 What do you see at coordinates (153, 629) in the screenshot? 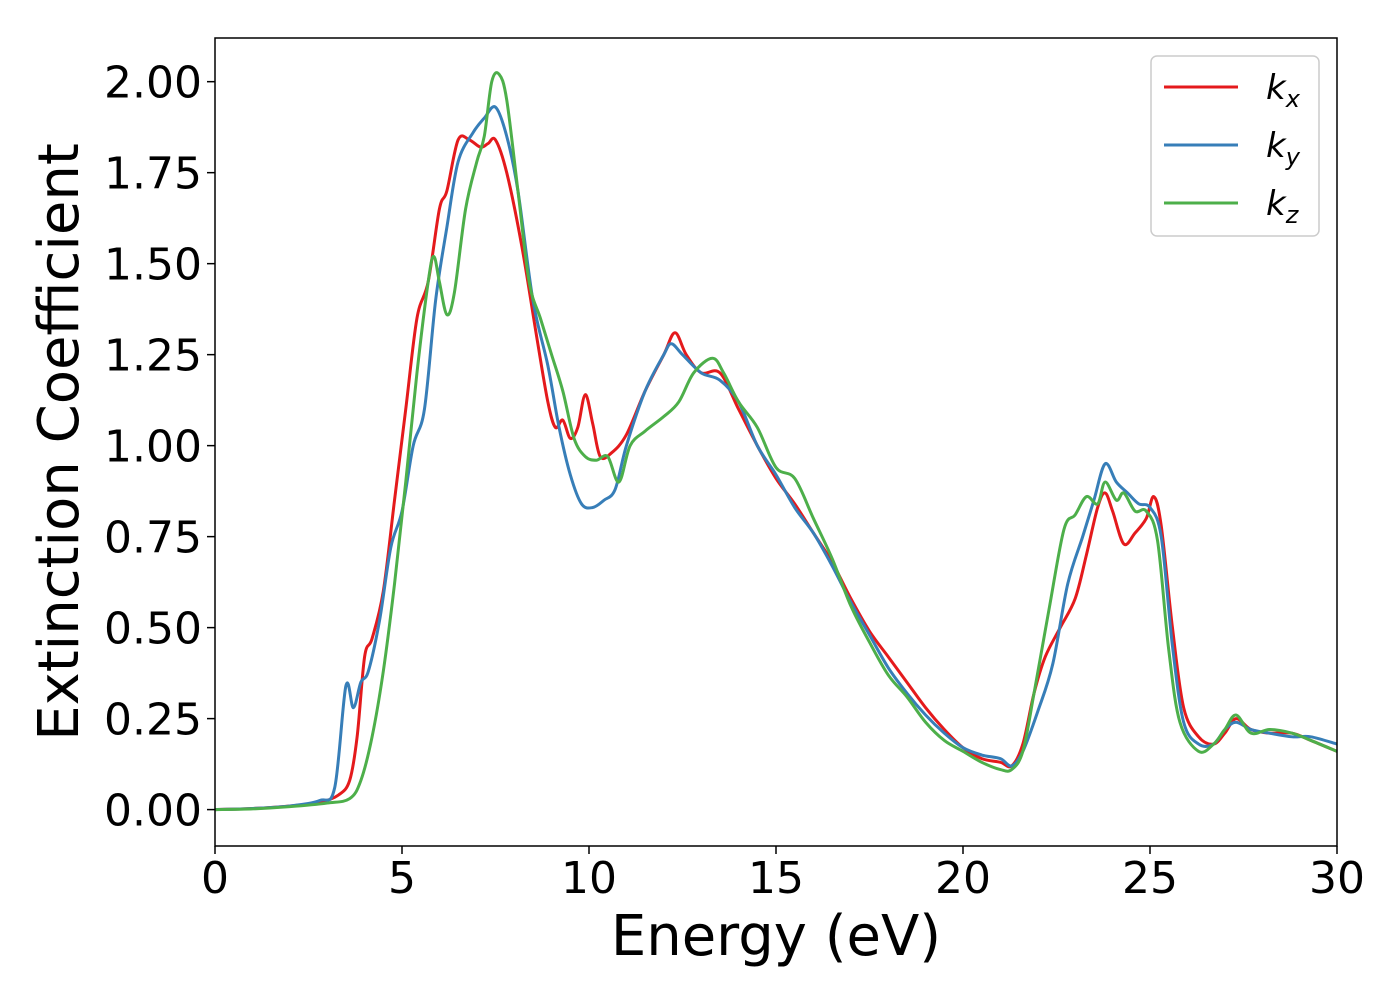
I see `y-tick-label: 0.50` at bounding box center [153, 629].